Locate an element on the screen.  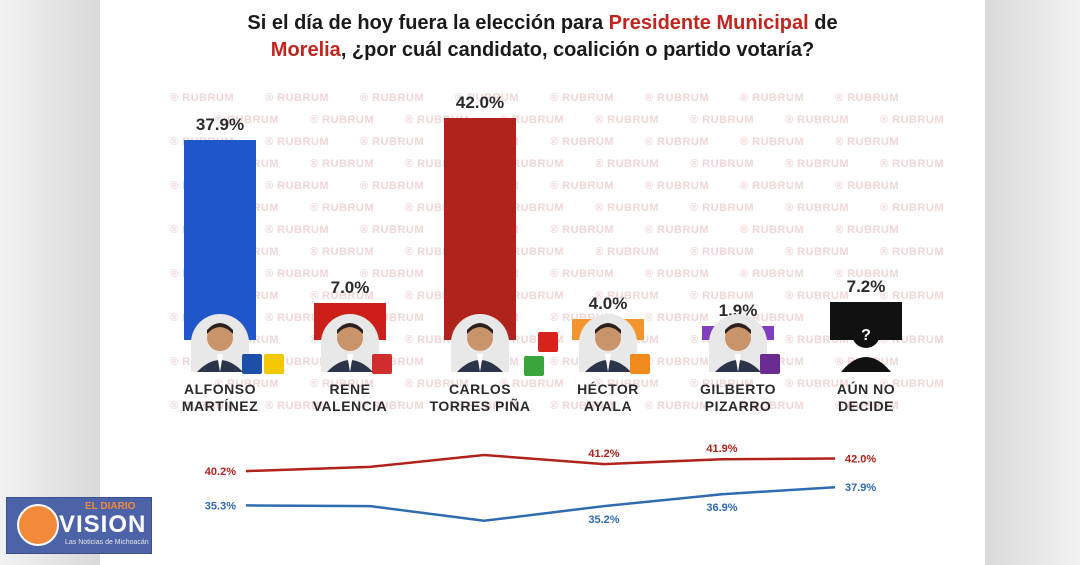
candidate-name-line2: TORRES PIÑA is located at coordinates (480, 406).